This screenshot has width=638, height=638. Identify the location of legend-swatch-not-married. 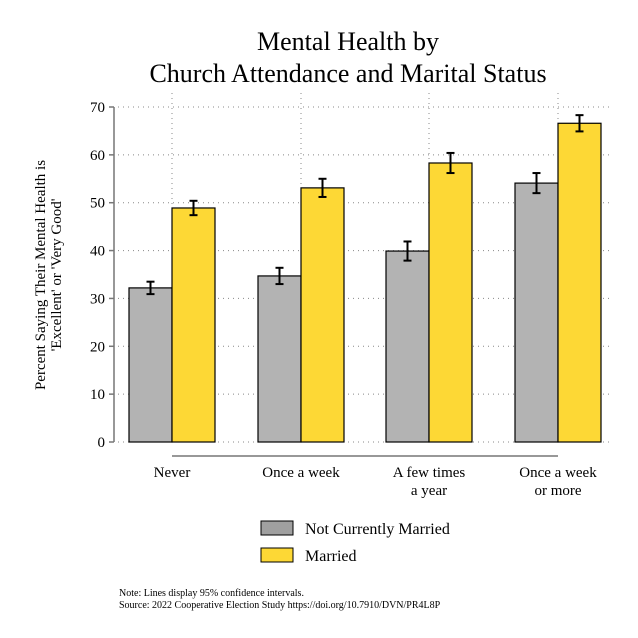
(277, 528).